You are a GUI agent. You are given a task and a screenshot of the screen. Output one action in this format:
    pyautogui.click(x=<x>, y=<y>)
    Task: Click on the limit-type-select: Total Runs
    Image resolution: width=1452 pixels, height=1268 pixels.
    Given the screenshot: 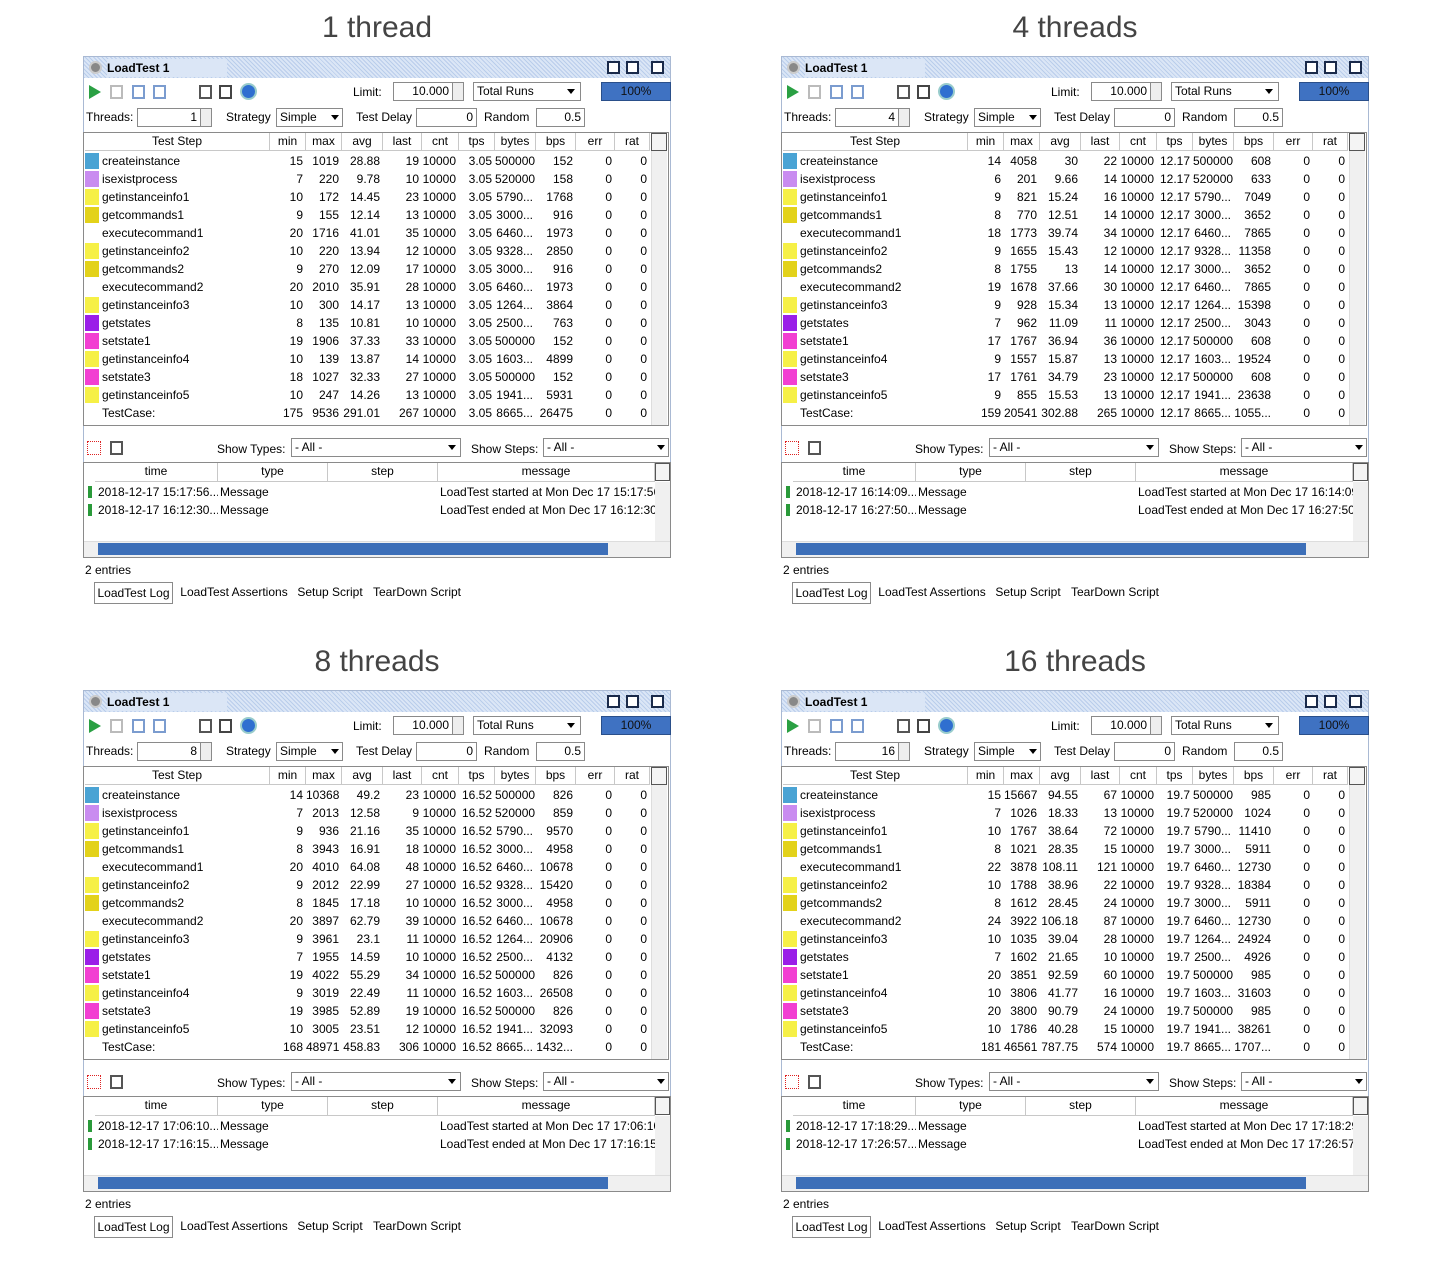 What is the action you would take?
    pyautogui.click(x=1225, y=91)
    